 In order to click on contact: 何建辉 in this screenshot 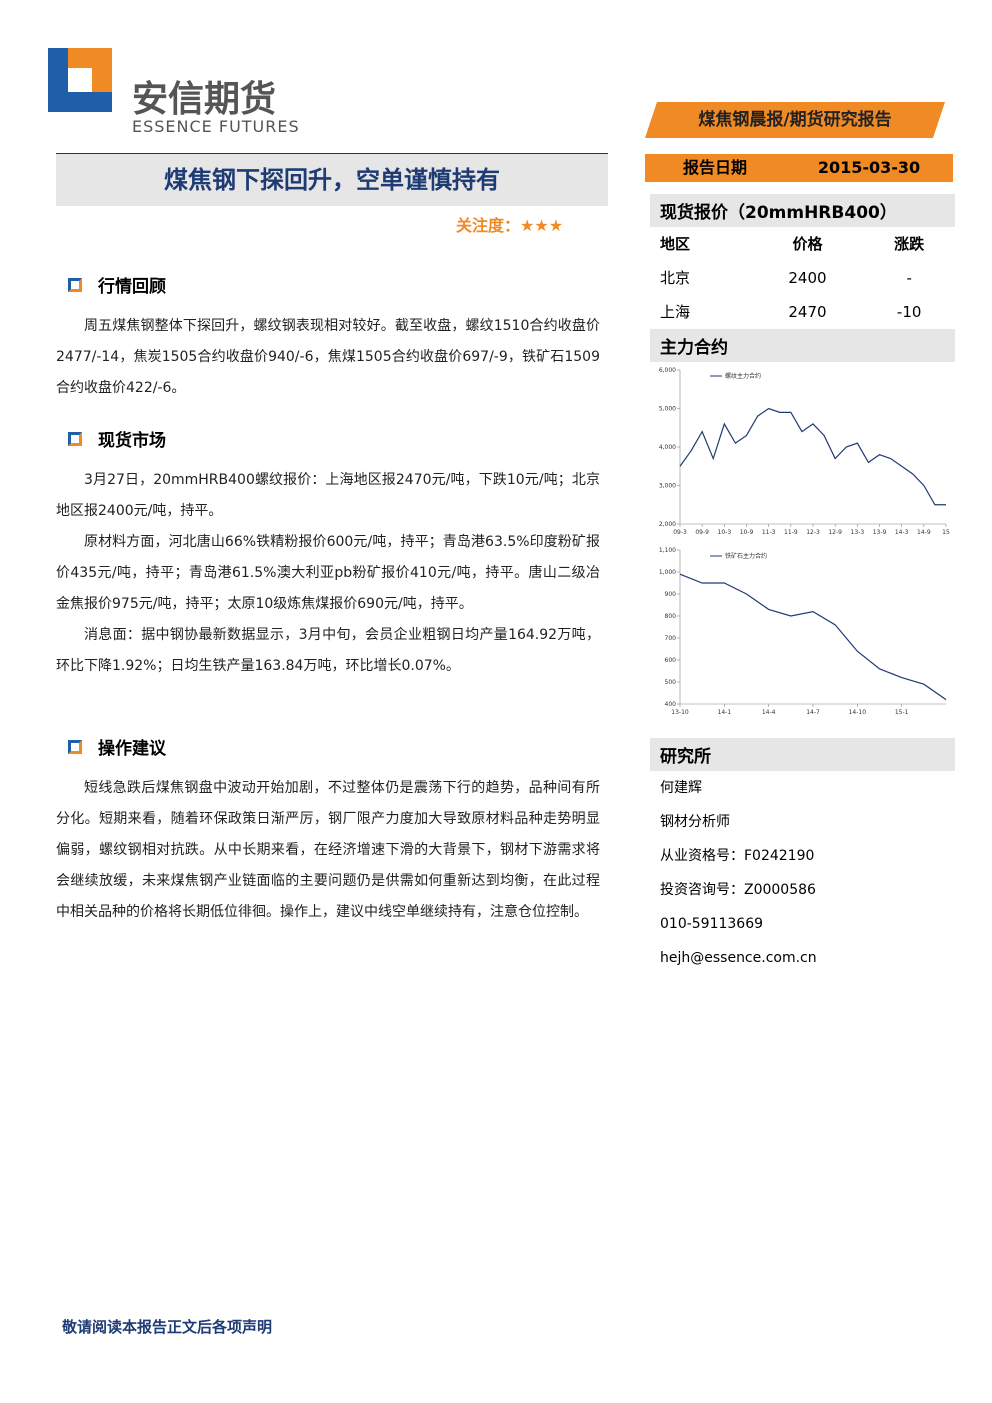, I will do `click(681, 788)`.